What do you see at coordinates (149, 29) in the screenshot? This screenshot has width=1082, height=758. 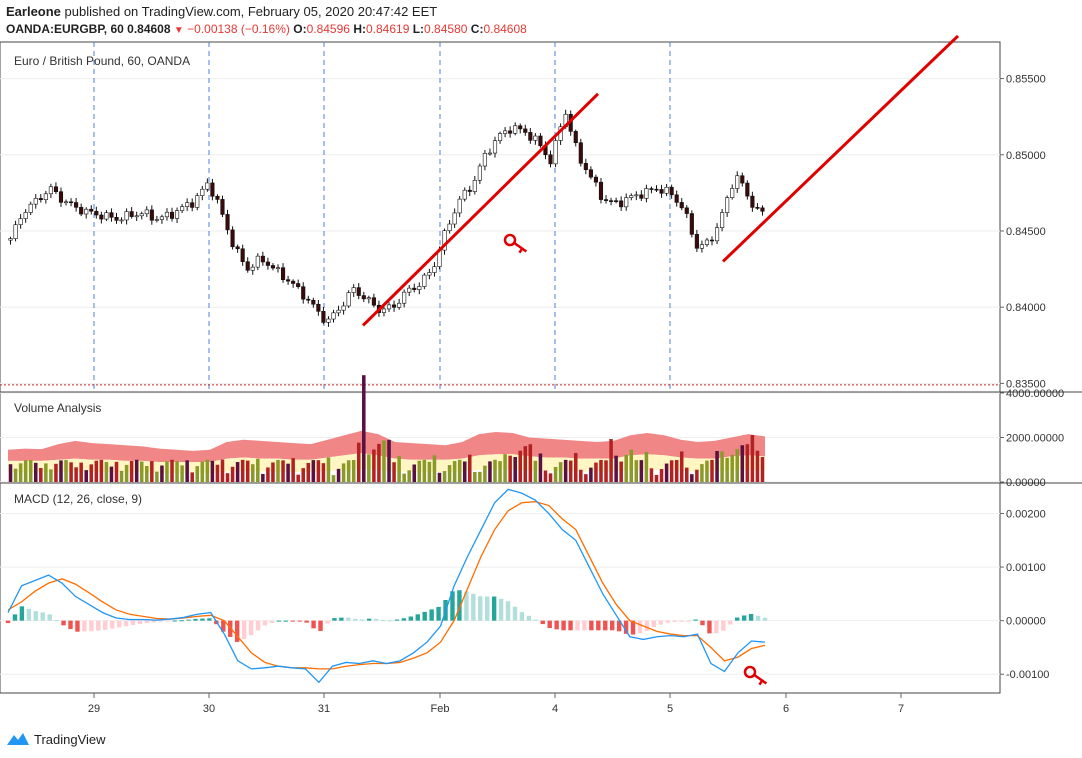 I see `last-price: 0.84608` at bounding box center [149, 29].